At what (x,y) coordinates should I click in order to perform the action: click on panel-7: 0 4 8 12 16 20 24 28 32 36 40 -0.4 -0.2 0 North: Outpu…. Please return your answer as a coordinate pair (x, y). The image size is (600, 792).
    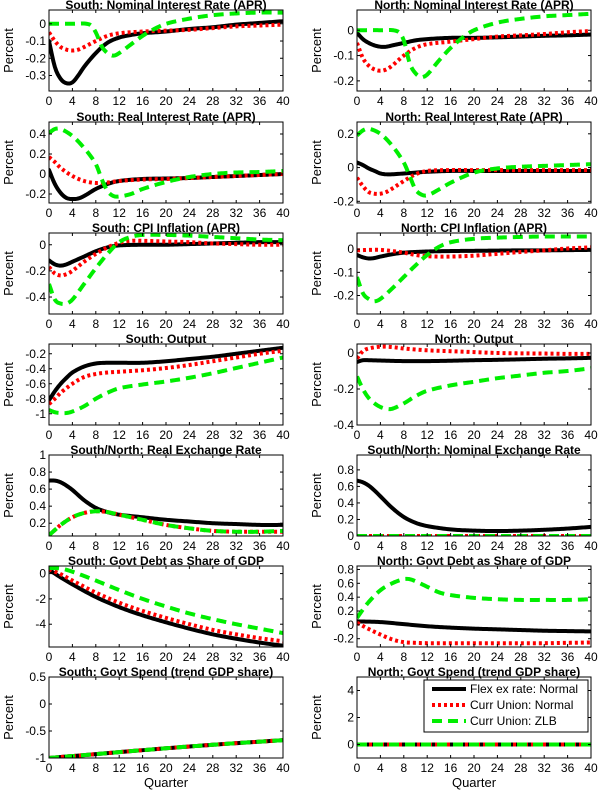
    Looking at the image, I should click on (453, 387).